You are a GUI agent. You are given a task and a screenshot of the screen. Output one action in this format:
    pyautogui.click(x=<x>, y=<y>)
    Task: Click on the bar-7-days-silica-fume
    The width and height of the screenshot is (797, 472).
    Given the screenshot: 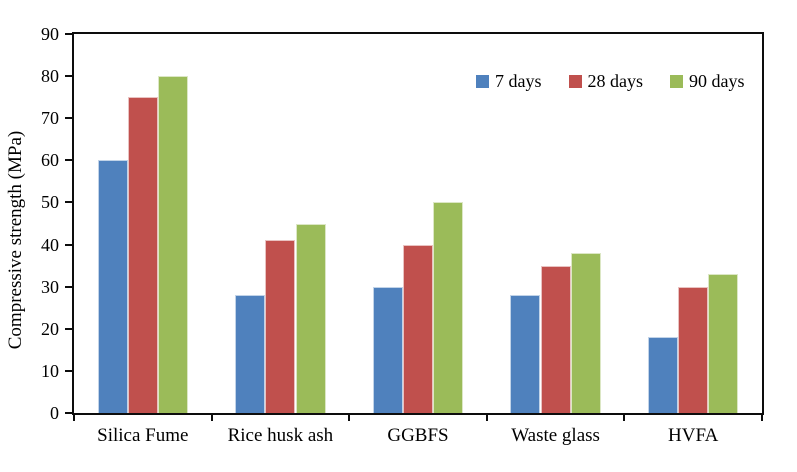 What is the action you would take?
    pyautogui.click(x=112, y=286)
    